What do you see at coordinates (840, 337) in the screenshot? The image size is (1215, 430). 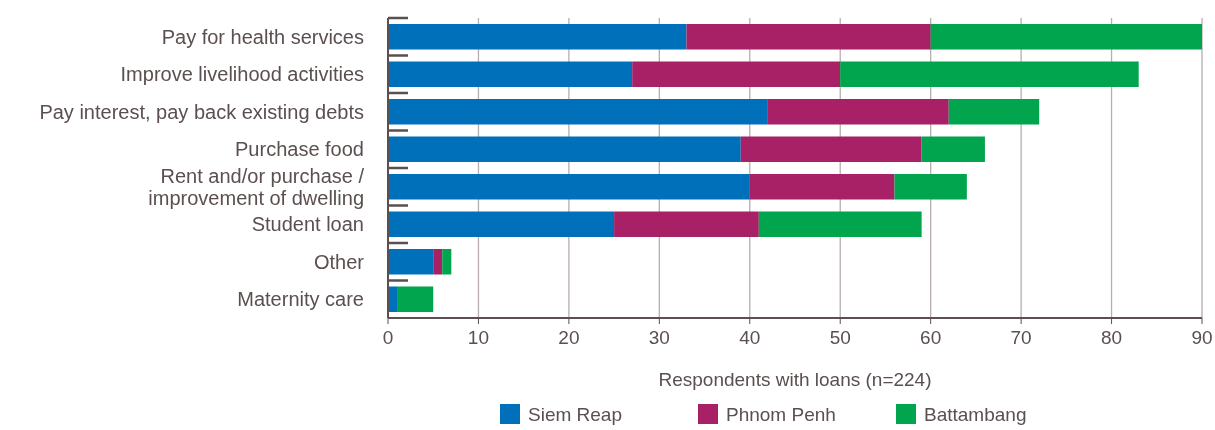 I see `x-tick-label: 50` at bounding box center [840, 337].